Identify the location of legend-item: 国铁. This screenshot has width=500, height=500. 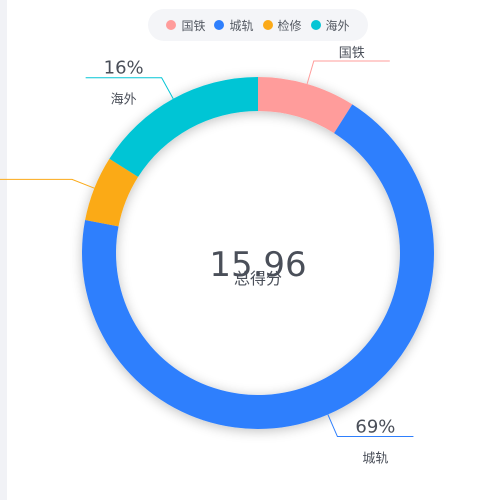
(185, 25).